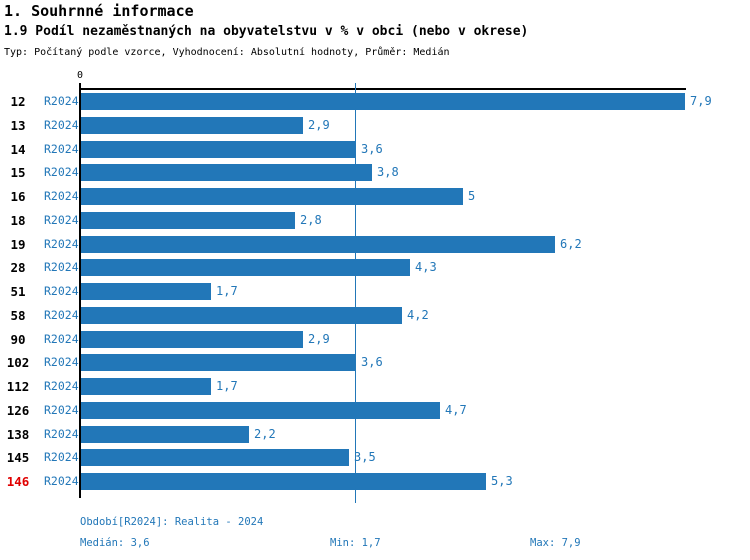 The width and height of the screenshot is (750, 560). Describe the element at coordinates (388, 172) in the screenshot. I see `bar-value-label: 3,8` at that location.